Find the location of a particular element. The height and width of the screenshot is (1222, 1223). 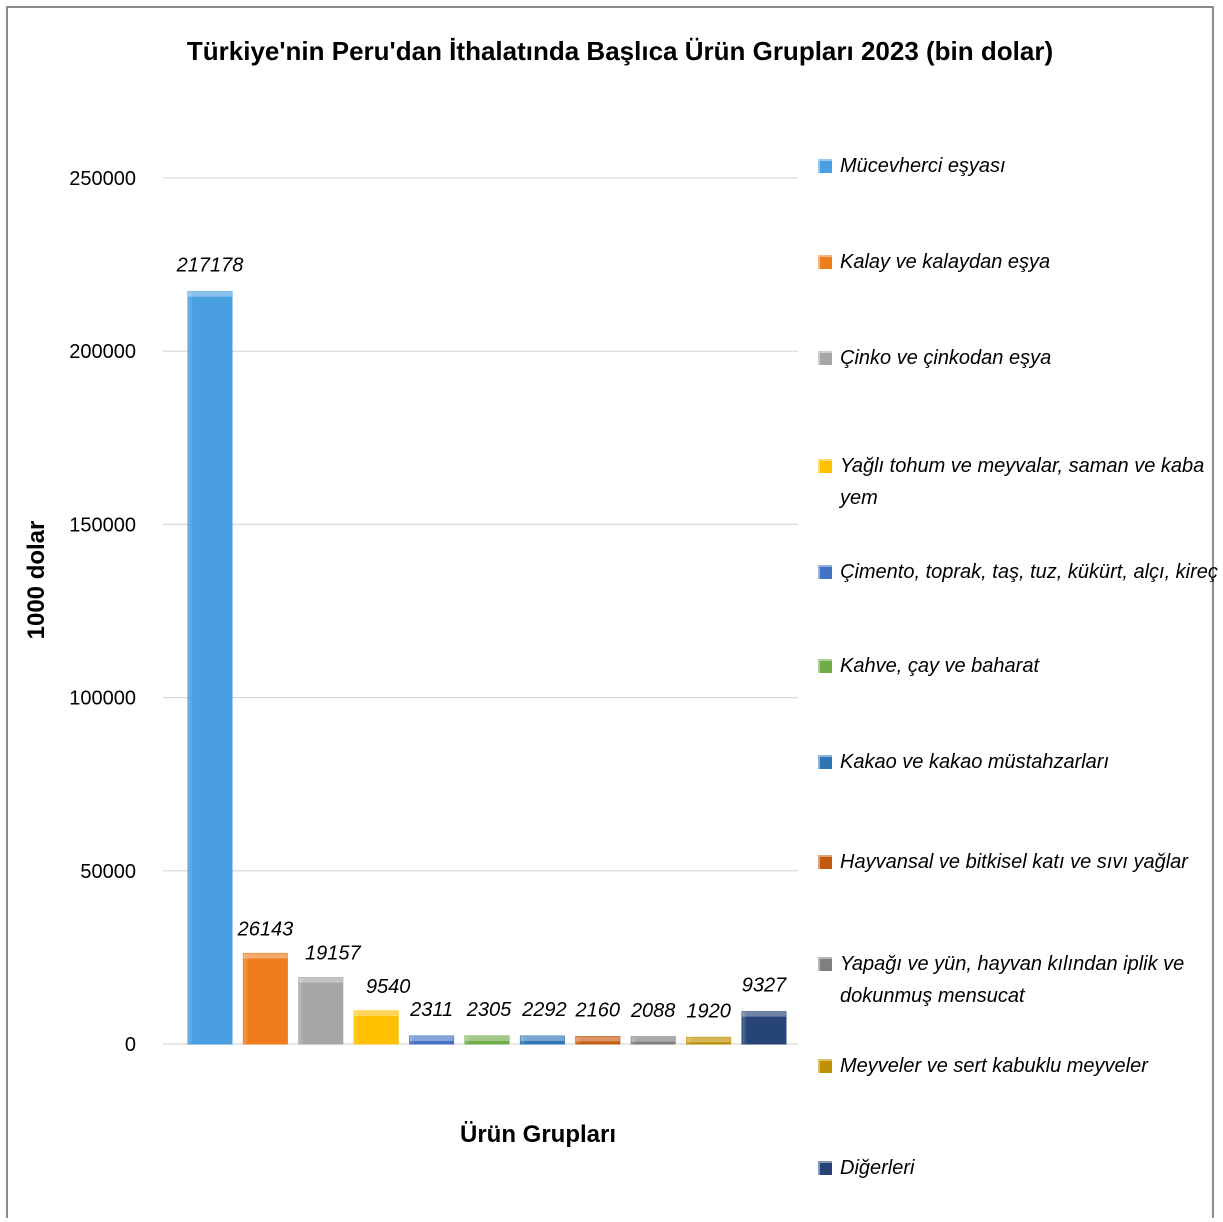

data-label: 9540 is located at coordinates (388, 987).